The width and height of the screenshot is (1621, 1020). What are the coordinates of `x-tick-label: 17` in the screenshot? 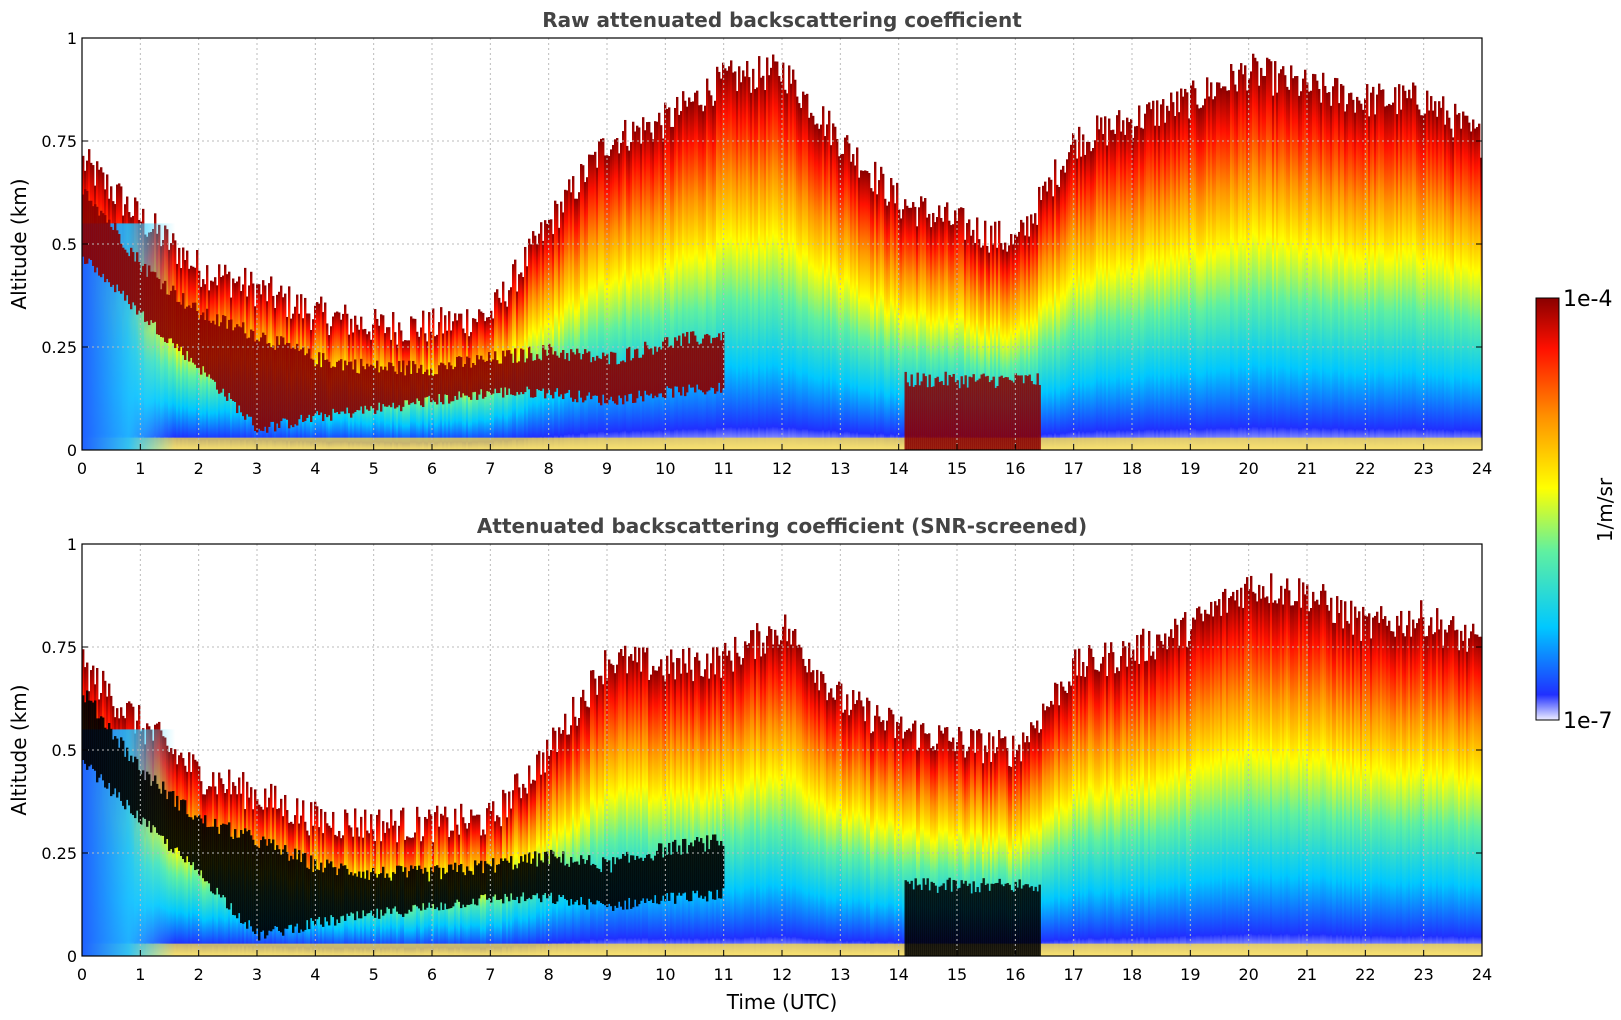 It's located at (1073, 468).